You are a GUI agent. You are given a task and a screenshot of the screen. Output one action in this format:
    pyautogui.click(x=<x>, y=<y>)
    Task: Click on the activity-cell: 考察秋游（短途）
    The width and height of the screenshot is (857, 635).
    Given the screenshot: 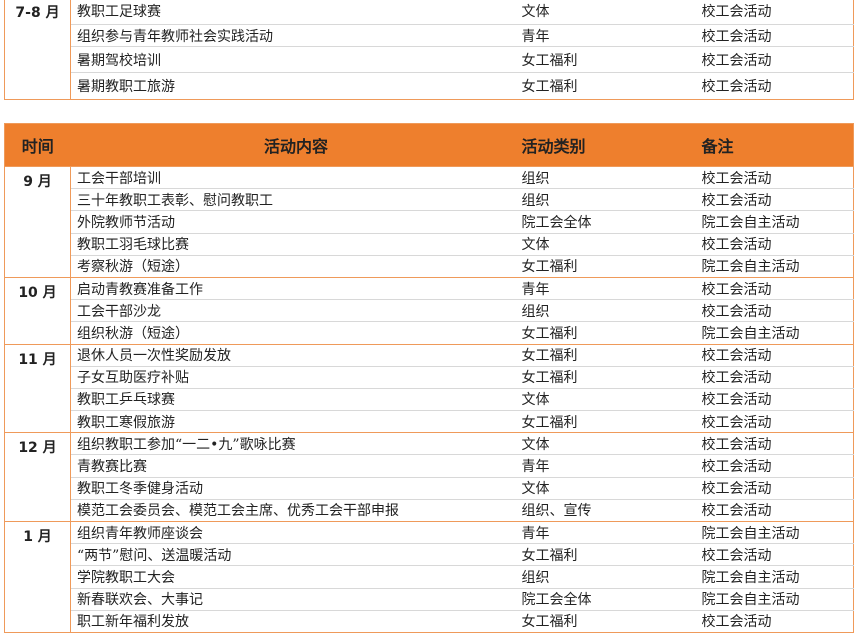 What is the action you would take?
    pyautogui.click(x=293, y=266)
    